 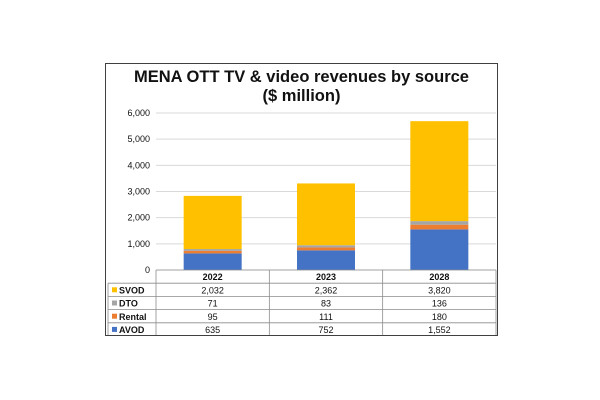 I want to click on y-tick-label: 1,000, so click(x=138, y=244).